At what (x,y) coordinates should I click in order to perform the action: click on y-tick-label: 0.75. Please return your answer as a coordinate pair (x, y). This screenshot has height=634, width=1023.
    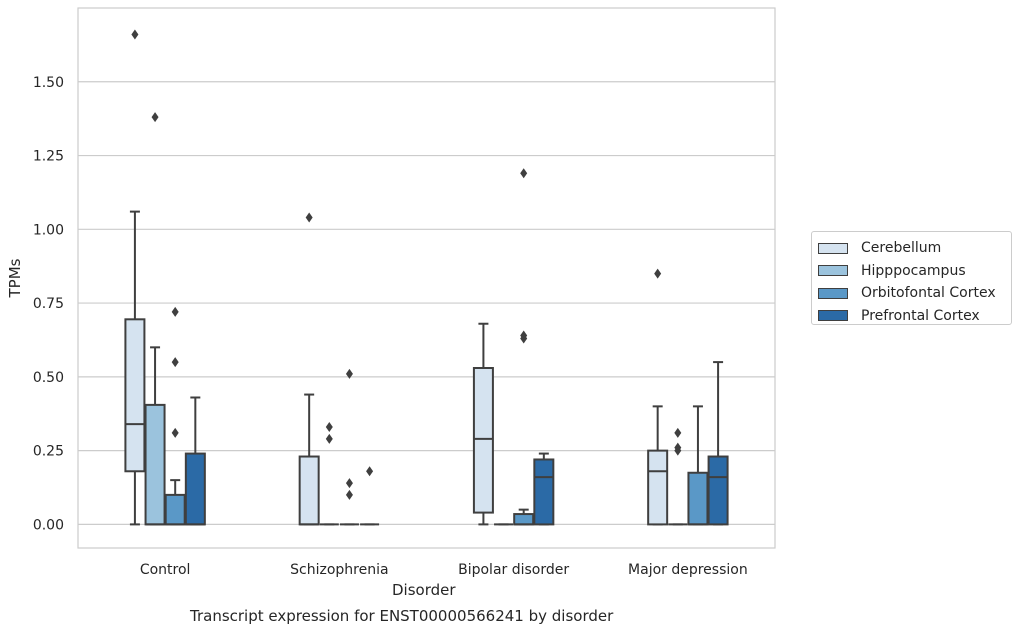
    Looking at the image, I should click on (48, 304).